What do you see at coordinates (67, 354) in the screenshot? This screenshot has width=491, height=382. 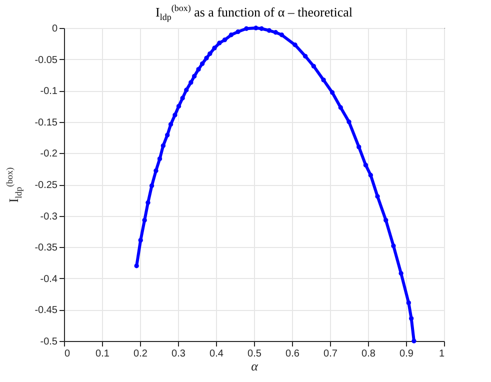 I see `x-tick-label: 0` at bounding box center [67, 354].